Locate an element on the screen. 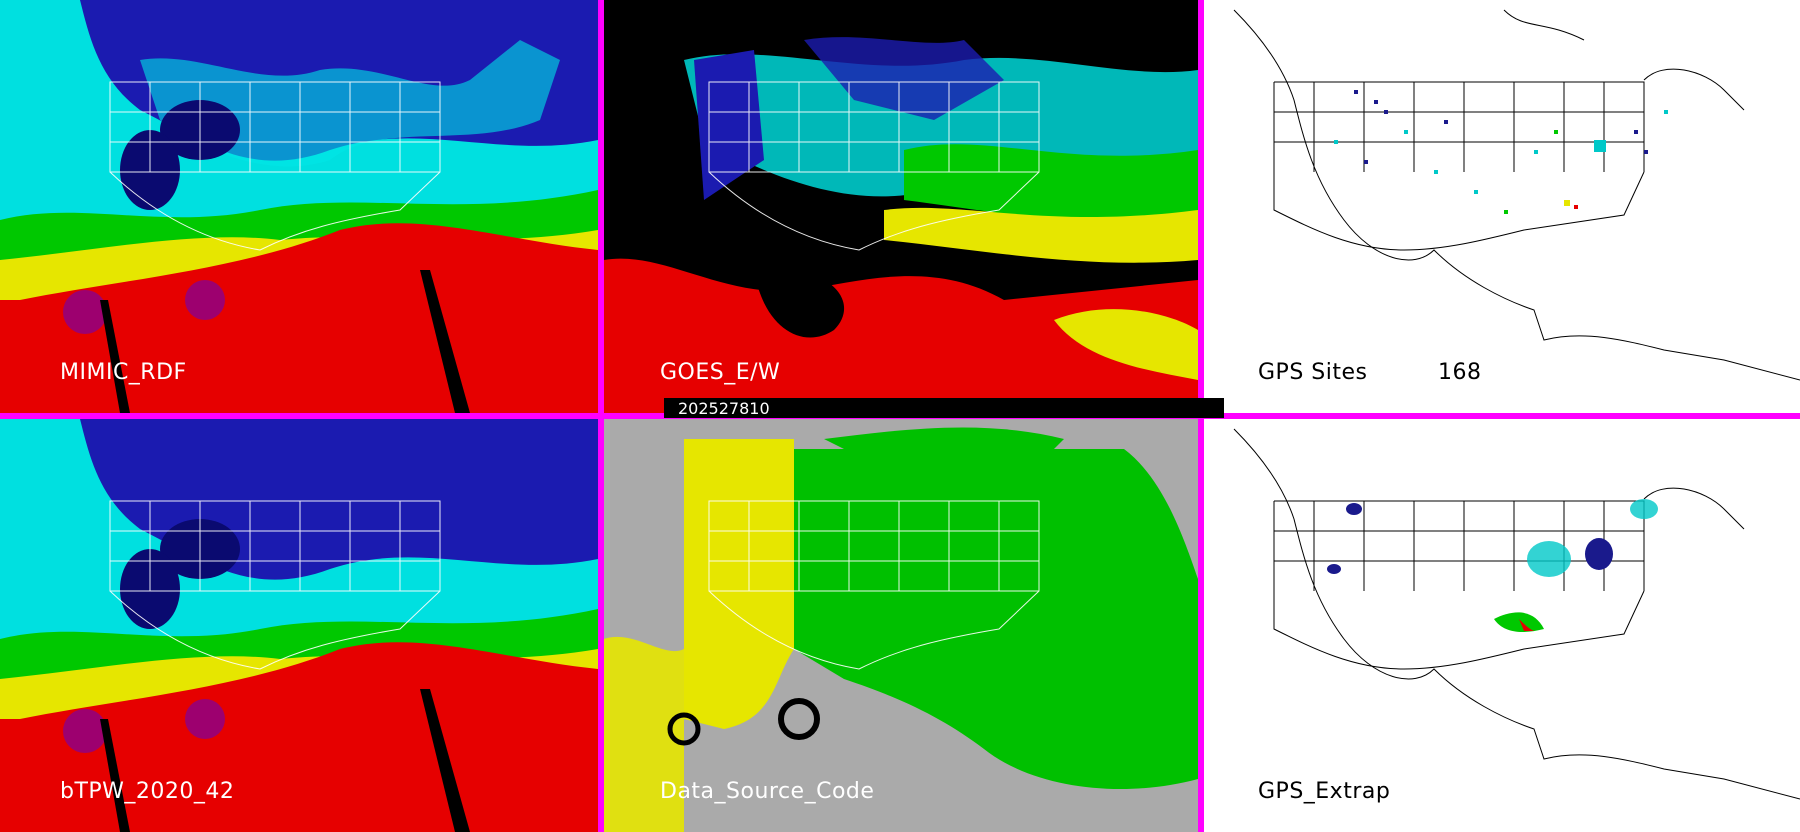 This screenshot has height=832, width=1800. panel-label: GPS_Extrap is located at coordinates (1324, 791).